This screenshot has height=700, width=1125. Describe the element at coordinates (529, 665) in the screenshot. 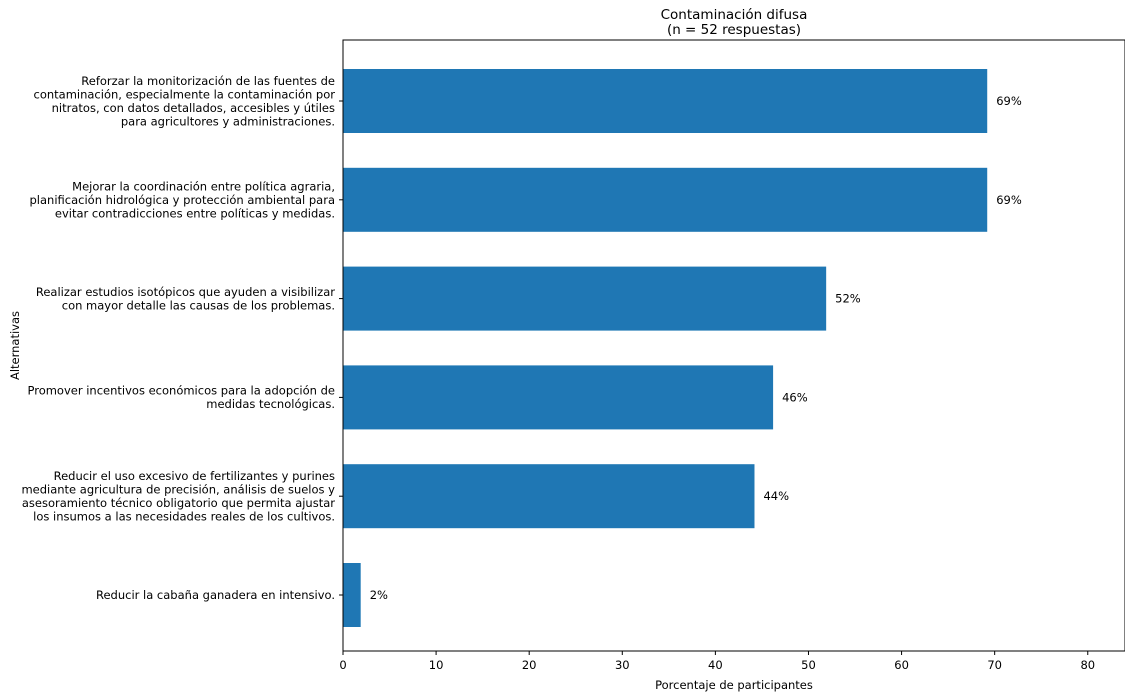

I see `x-tick-label-20: 20` at that location.